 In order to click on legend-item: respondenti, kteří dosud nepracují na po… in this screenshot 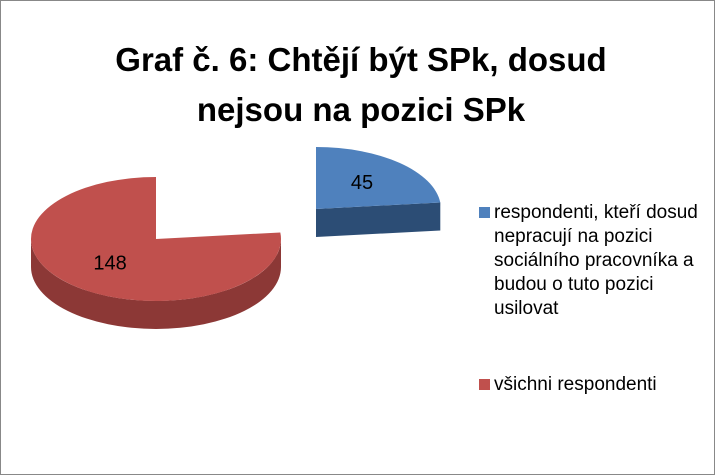, I will do `click(589, 261)`.